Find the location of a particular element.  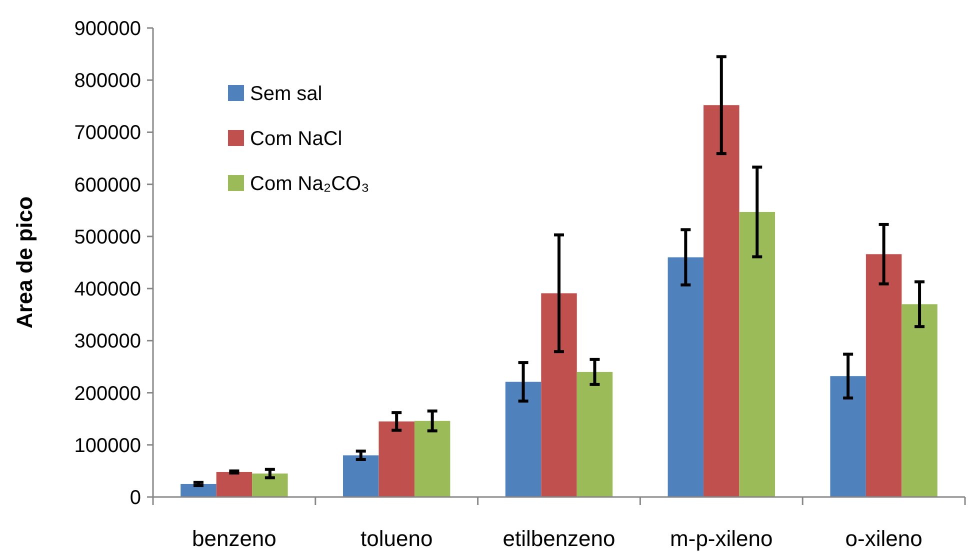

y-tick-label: 0 is located at coordinates (135, 498).